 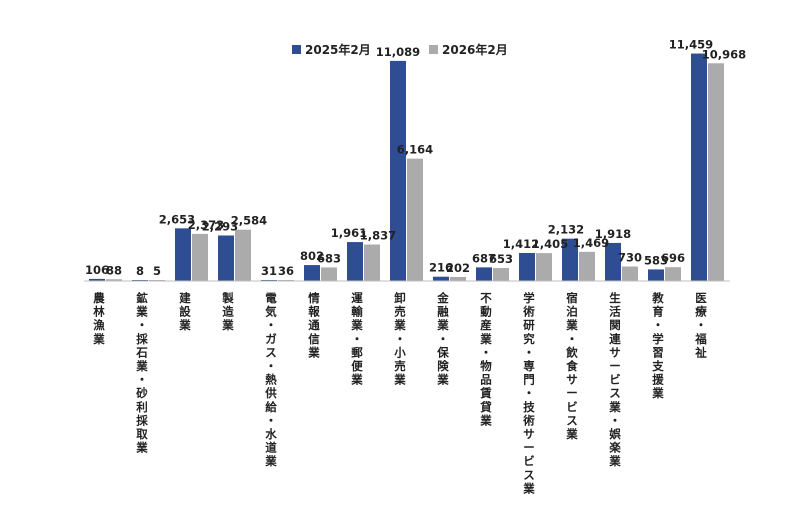 I want to click on value-label-2026-8: 202, so click(x=458, y=268).